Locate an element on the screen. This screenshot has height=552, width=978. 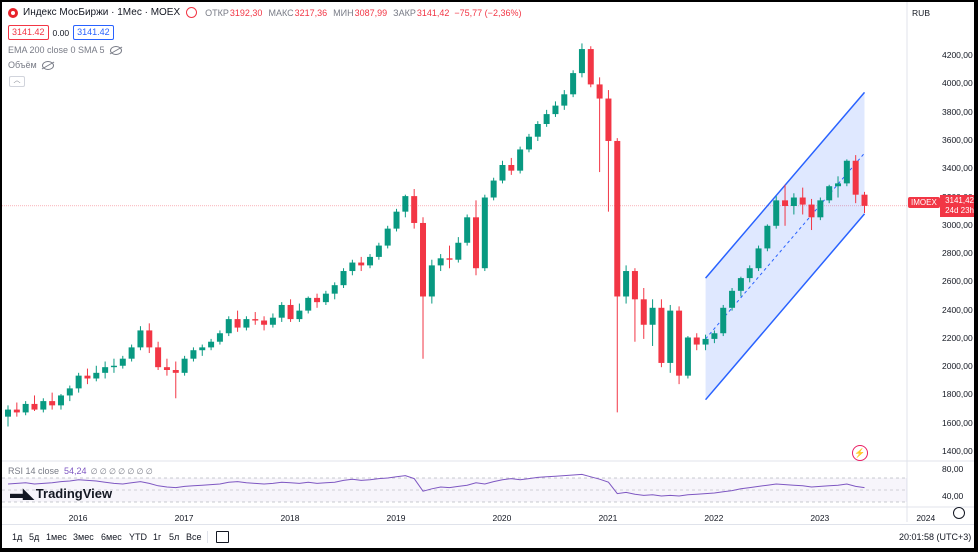
spread-value: 0.00 is located at coordinates (61, 32).